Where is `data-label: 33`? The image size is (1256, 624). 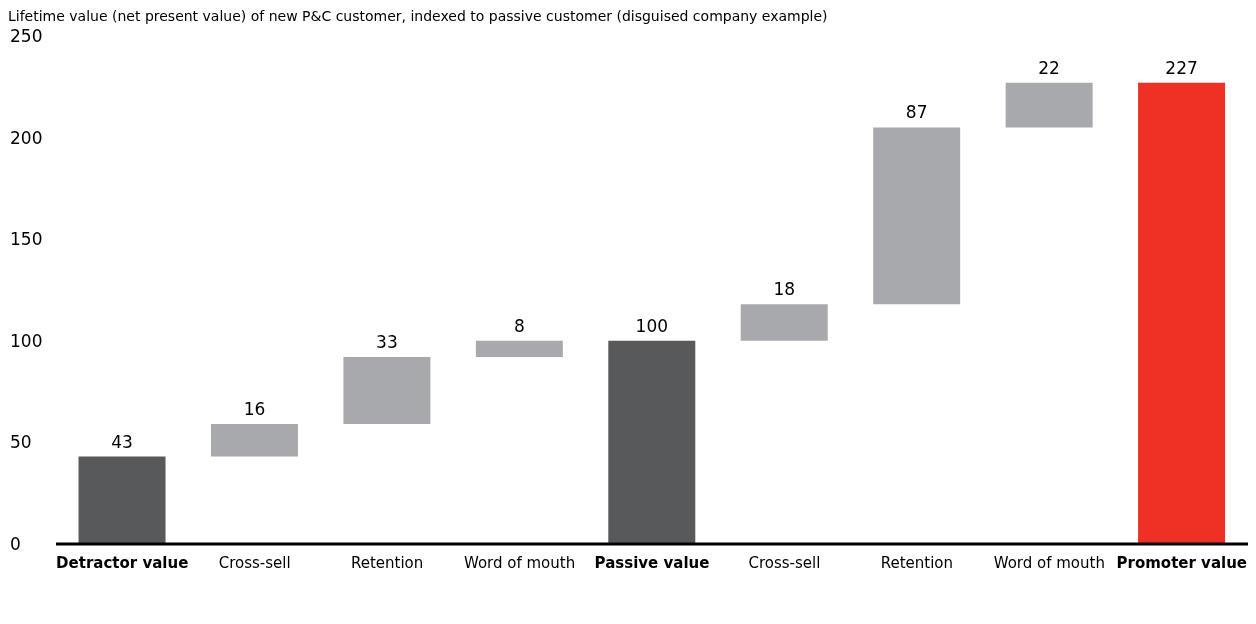 data-label: 33 is located at coordinates (387, 342).